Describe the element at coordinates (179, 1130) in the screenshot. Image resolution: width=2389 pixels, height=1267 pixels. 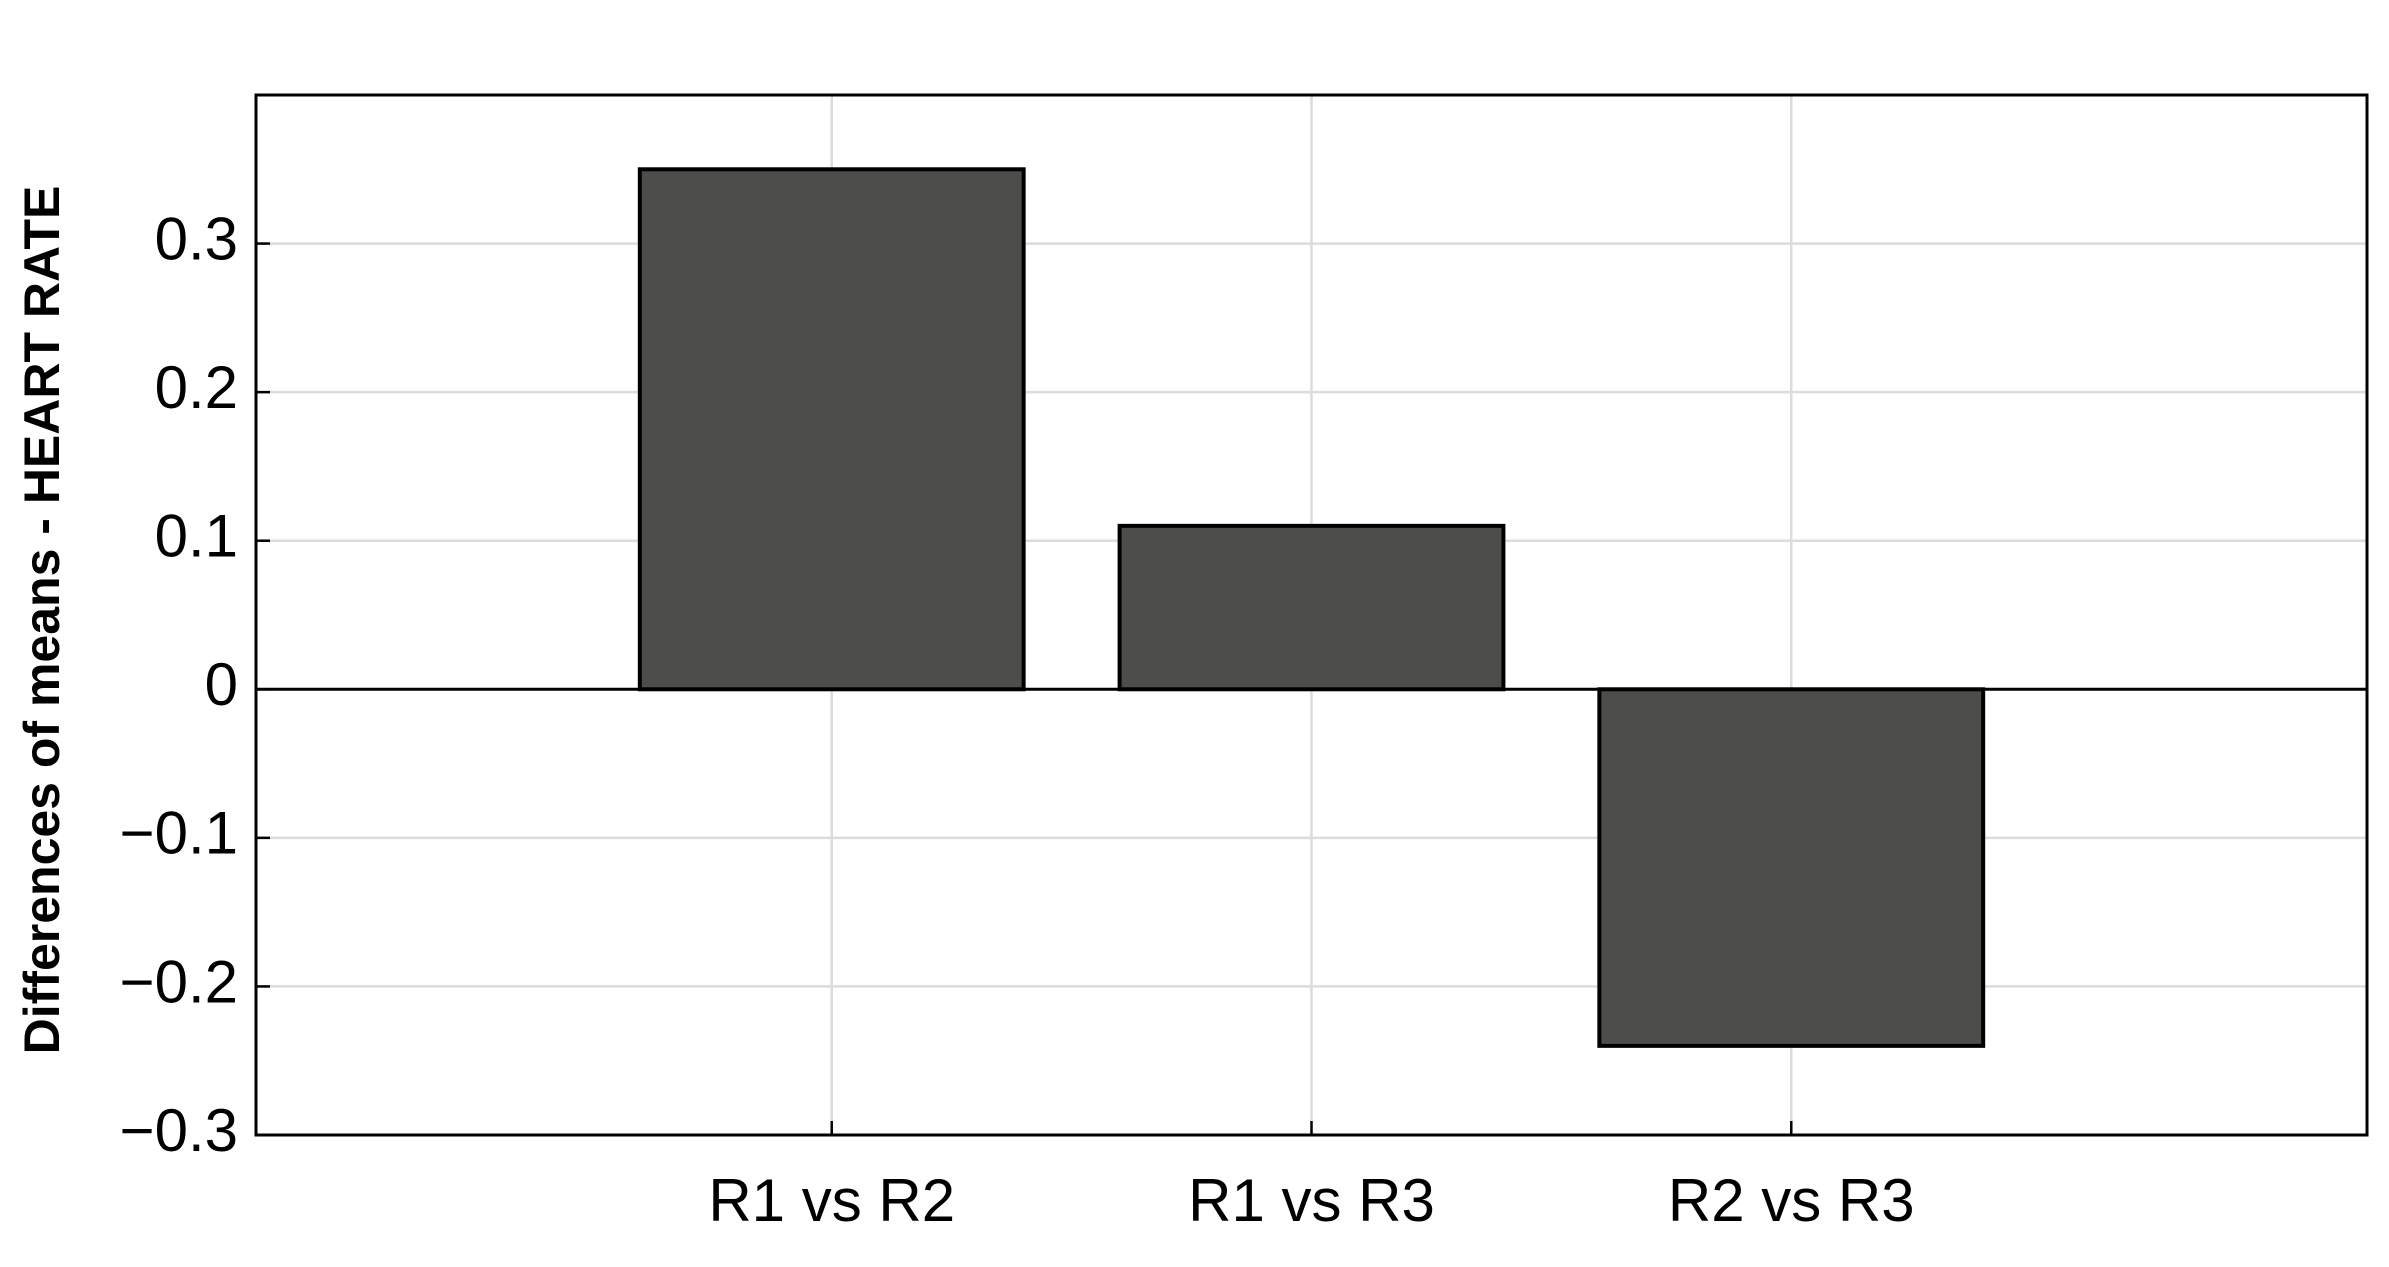
I see `y-tick-label: −0.3` at that location.